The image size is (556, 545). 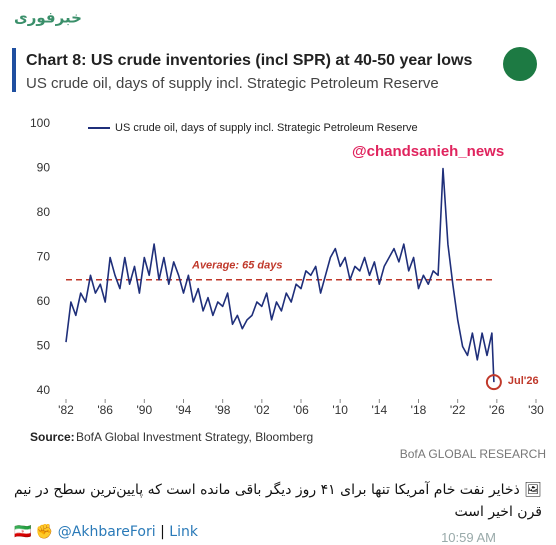 What do you see at coordinates (44, 257) in the screenshot?
I see `y-tick-label: 70` at bounding box center [44, 257].